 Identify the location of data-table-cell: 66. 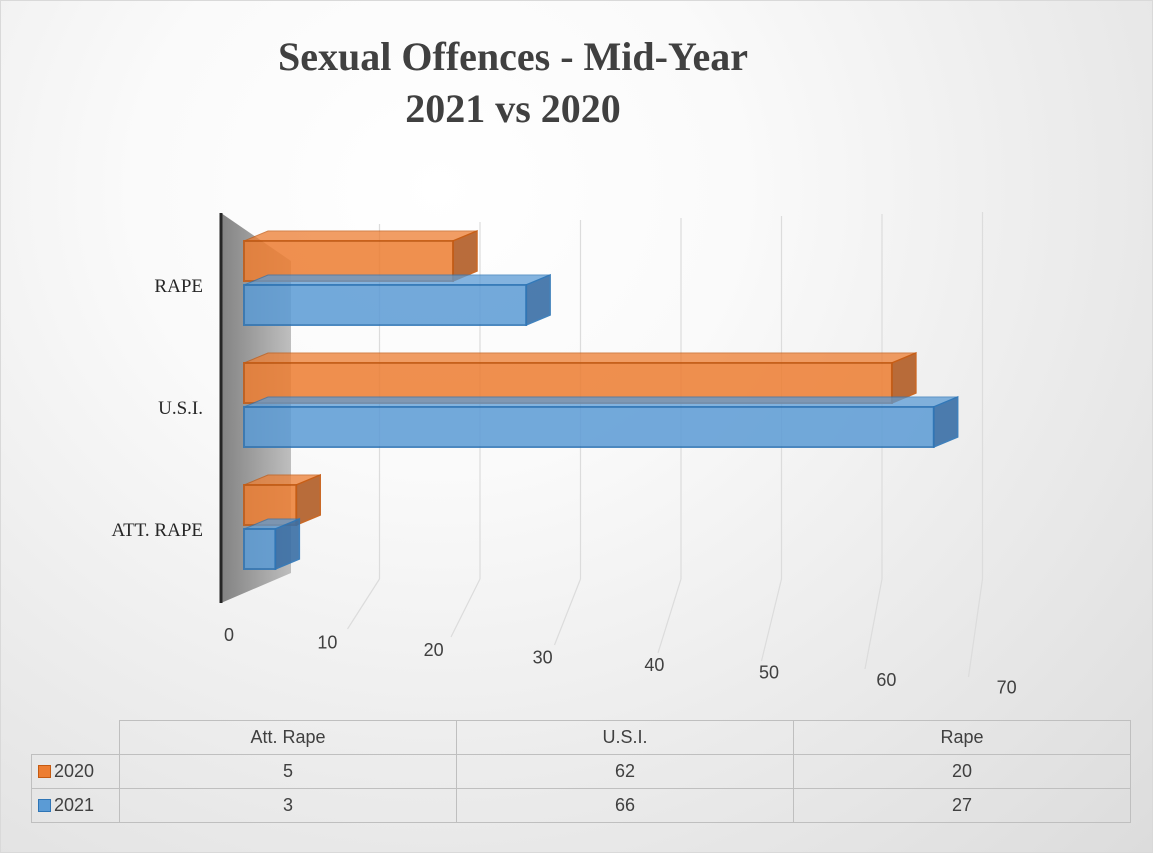
(625, 805).